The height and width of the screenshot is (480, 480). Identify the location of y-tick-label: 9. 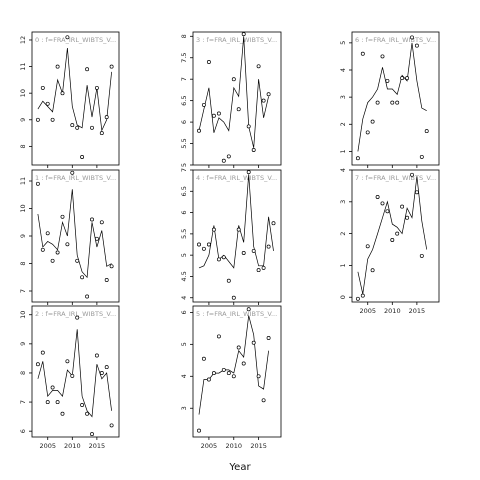
(23, 236).